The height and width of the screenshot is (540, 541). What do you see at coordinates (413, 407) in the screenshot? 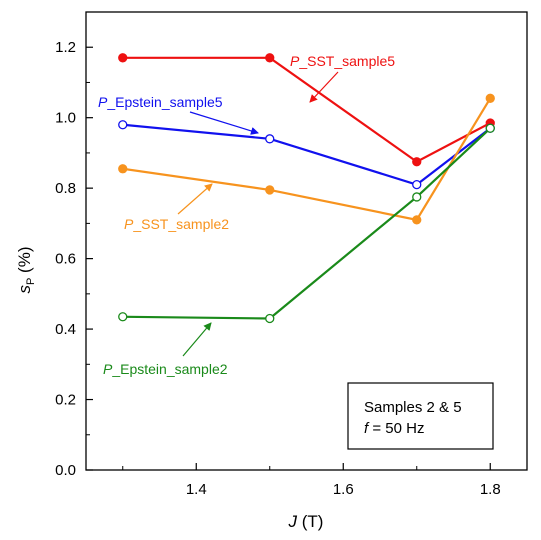
I see `legend-box-line1: Samples 2 & 5` at bounding box center [413, 407].